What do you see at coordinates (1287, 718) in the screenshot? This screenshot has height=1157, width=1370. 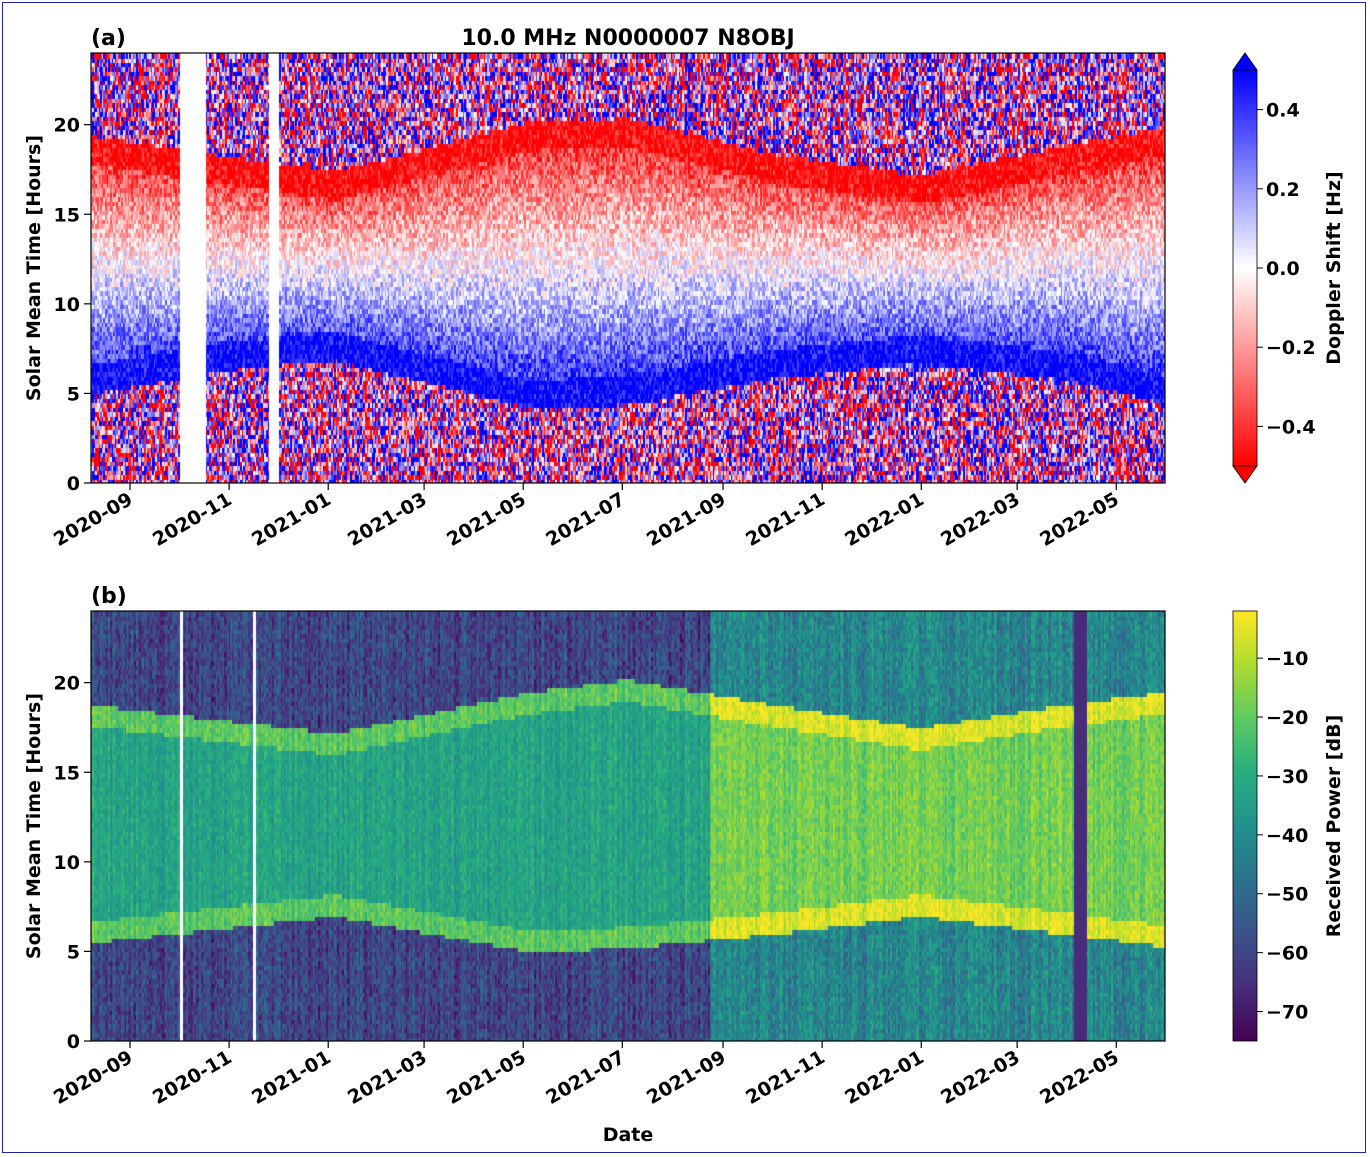 I see `colorbar-tick-label: −20` at bounding box center [1287, 718].